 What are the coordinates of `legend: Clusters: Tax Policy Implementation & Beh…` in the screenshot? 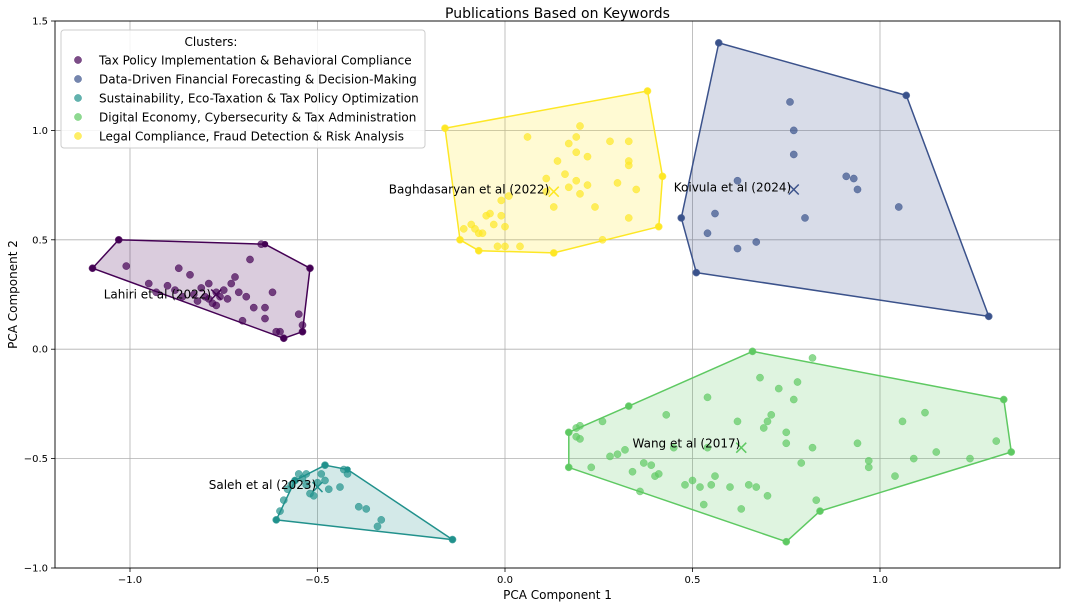 It's located at (243, 89).